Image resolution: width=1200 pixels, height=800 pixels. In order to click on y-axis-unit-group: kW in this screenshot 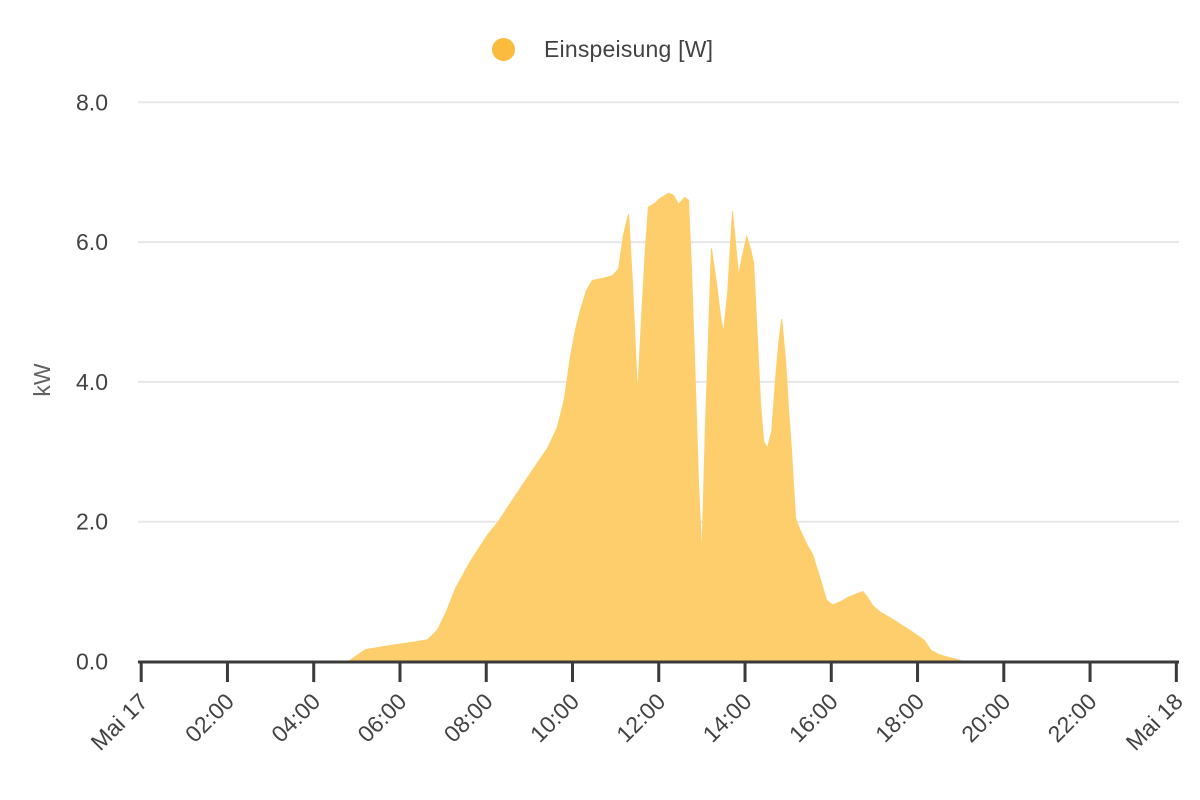, I will do `click(42, 380)`.